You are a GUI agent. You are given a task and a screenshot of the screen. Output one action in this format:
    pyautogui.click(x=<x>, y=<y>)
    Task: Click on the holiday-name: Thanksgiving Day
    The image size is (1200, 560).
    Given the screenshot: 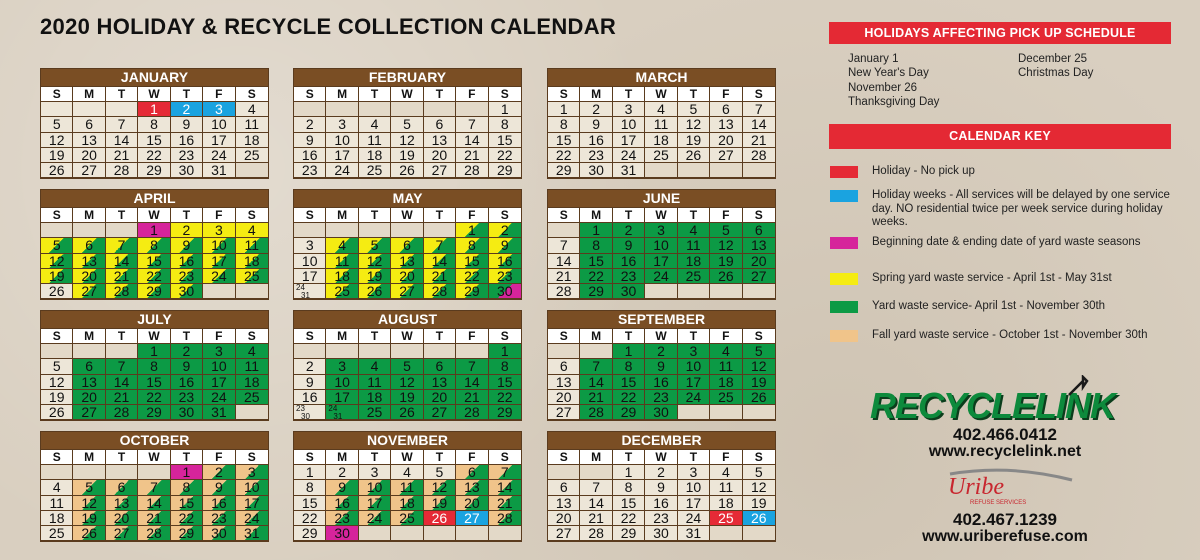 What is the action you would take?
    pyautogui.click(x=894, y=102)
    